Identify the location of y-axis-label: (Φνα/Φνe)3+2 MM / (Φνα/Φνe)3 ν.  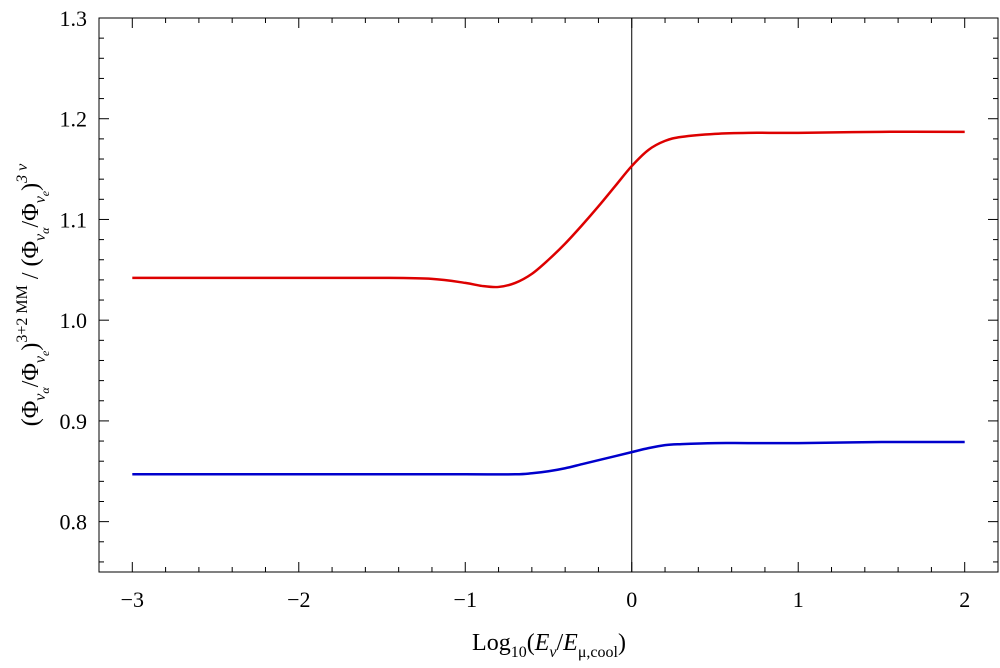
(33, 294).